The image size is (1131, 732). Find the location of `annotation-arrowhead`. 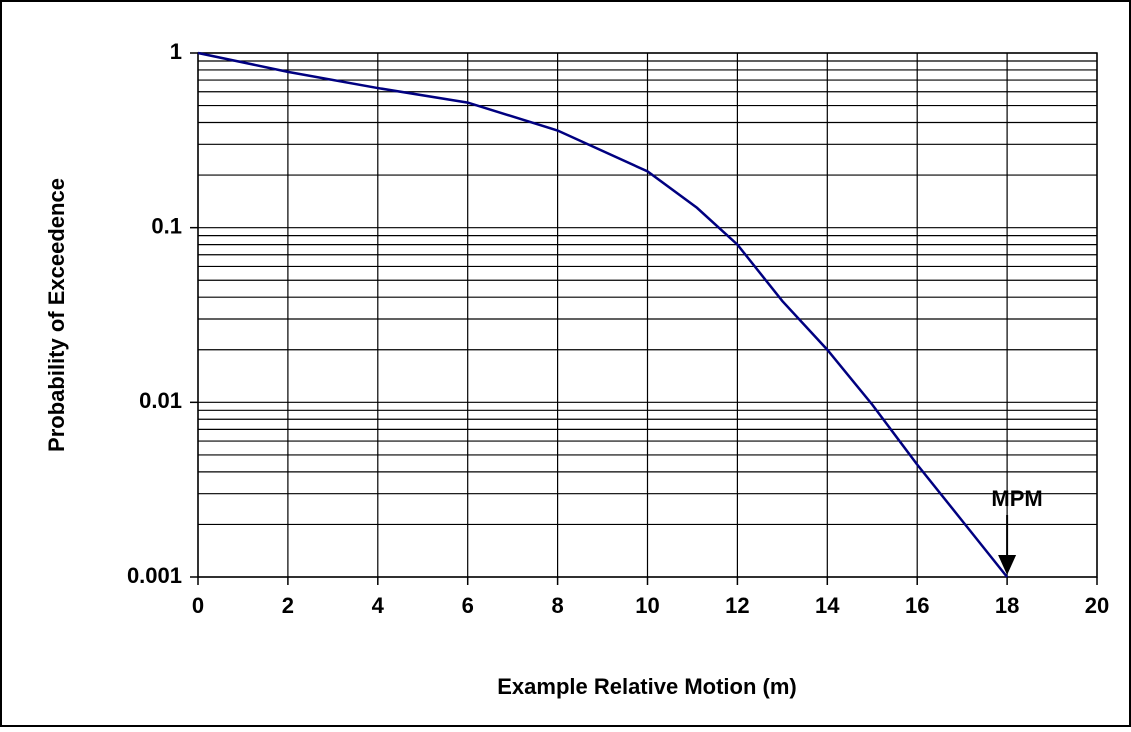

annotation-arrowhead is located at coordinates (1007, 565).